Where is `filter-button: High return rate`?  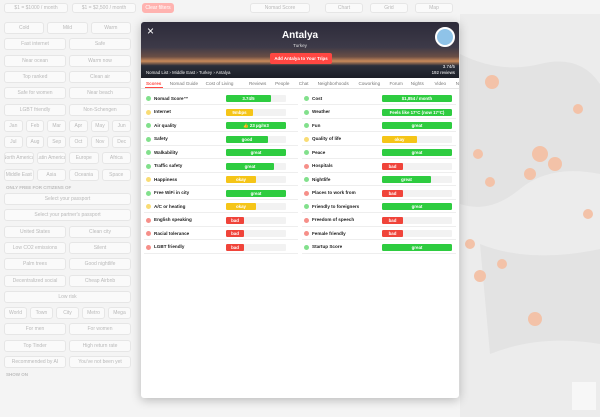 filter-button: High return rate is located at coordinates (100, 345).